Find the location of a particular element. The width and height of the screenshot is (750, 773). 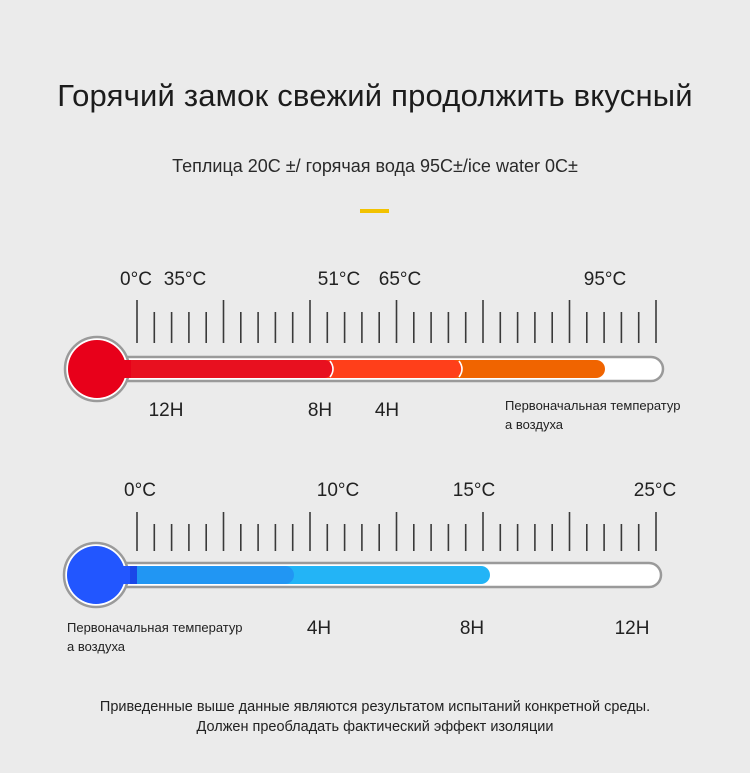

cold-temp-label: 0°C is located at coordinates (140, 490).